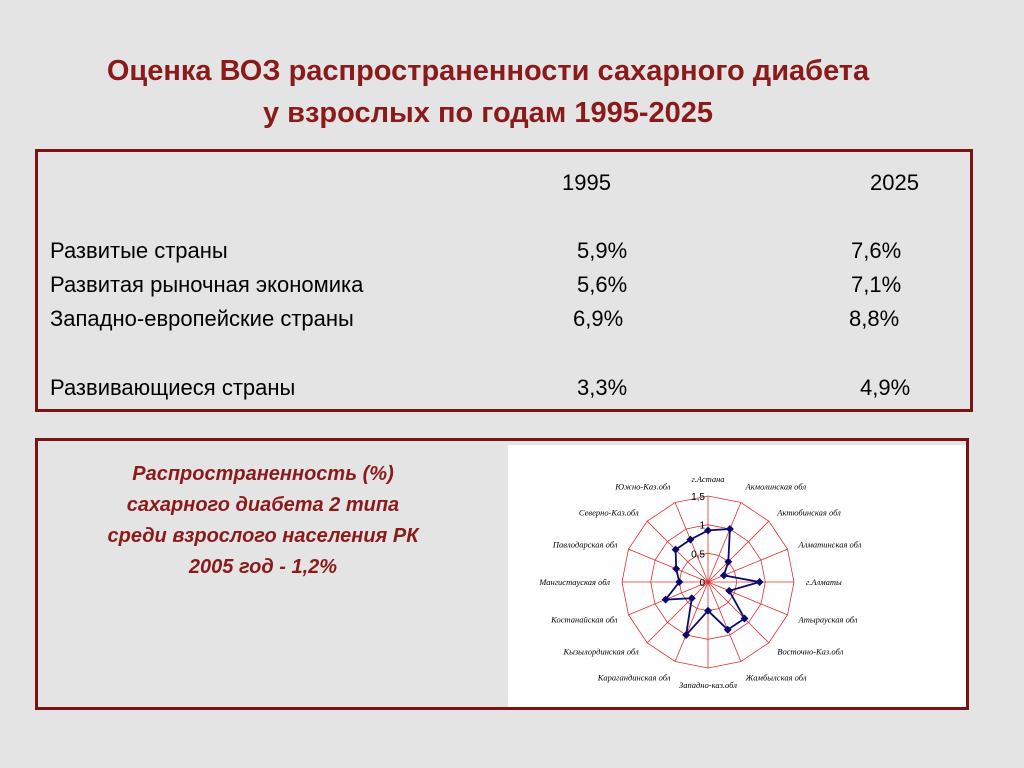 The width and height of the screenshot is (1024, 768). I want to click on row-value-1995-developing: 3,3%, so click(602, 387).